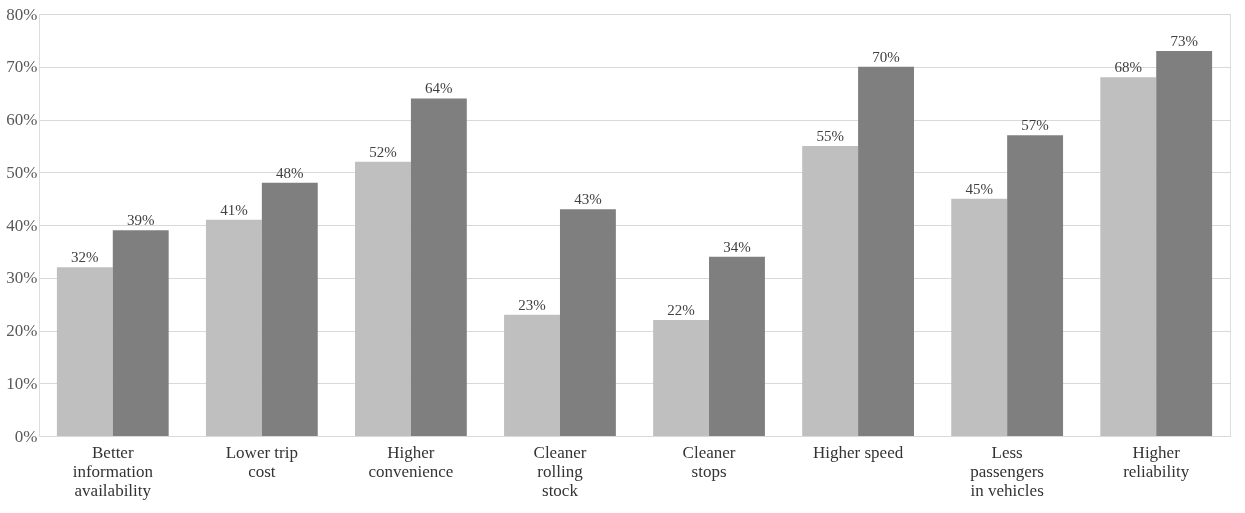 The height and width of the screenshot is (513, 1245). Describe the element at coordinates (560, 471) in the screenshot. I see `x-tick-label: Cleaner rolling stock` at that location.